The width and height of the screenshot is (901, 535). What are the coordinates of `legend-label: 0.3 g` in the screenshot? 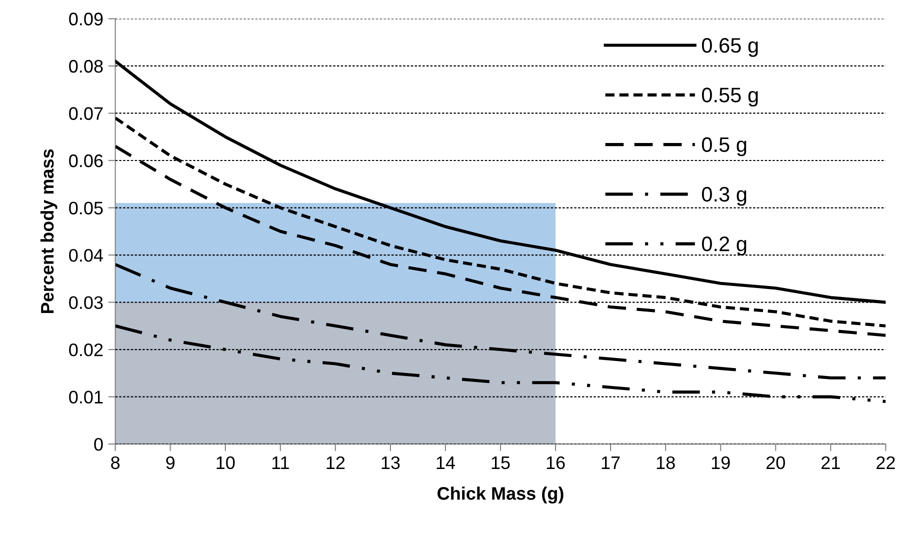 It's located at (724, 196).